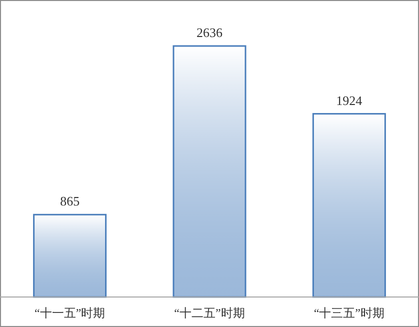 The width and height of the screenshot is (419, 327). Describe the element at coordinates (70, 313) in the screenshot. I see `x-tick-label: “十一五”时期` at that location.